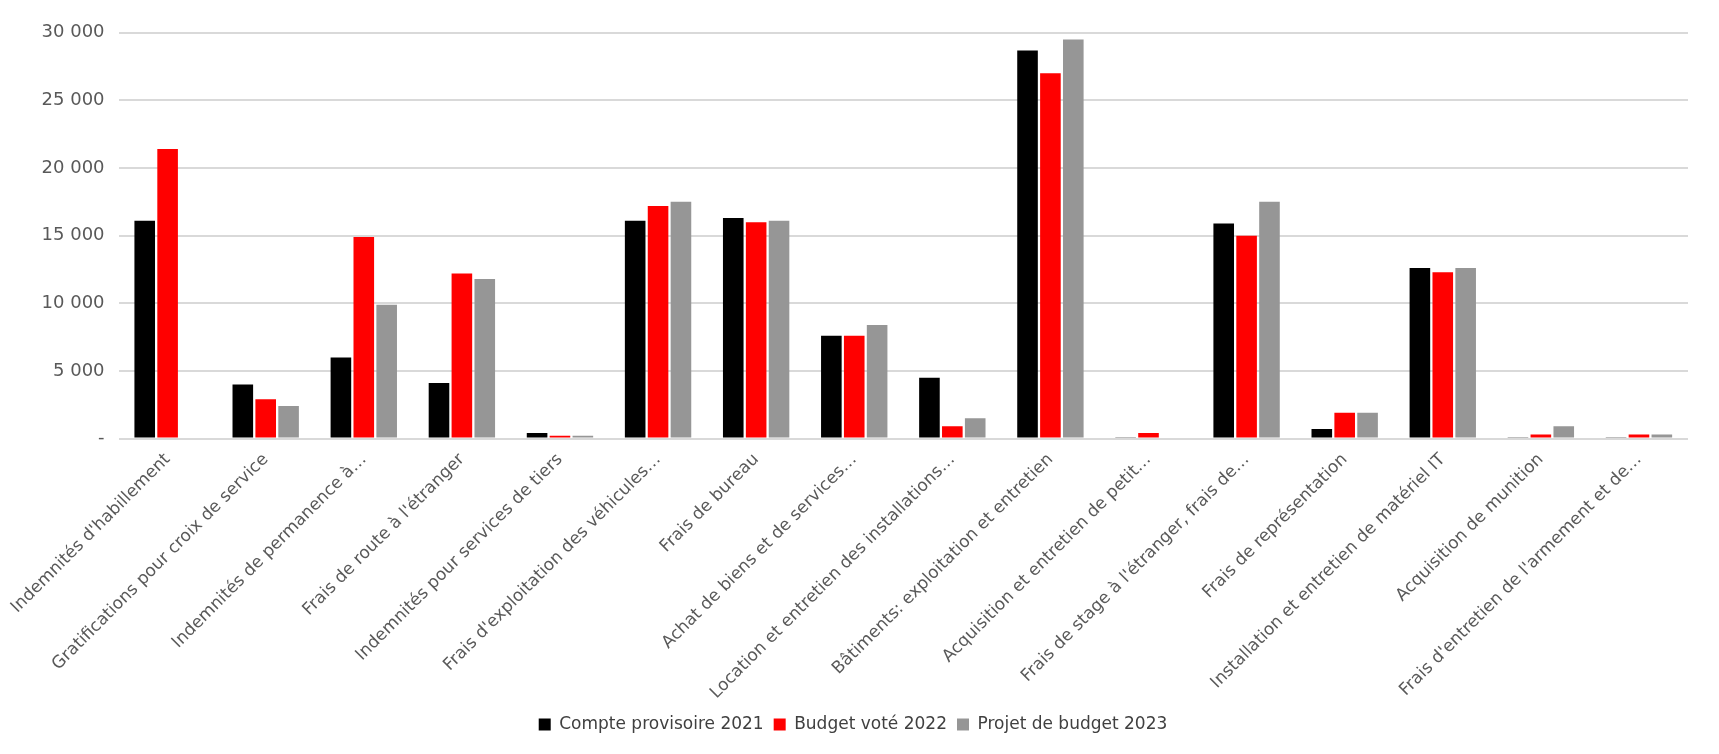 This screenshot has height=754, width=1719. Describe the element at coordinates (1072, 722) in the screenshot. I see `legend-label: Projet de budget 2023` at that location.